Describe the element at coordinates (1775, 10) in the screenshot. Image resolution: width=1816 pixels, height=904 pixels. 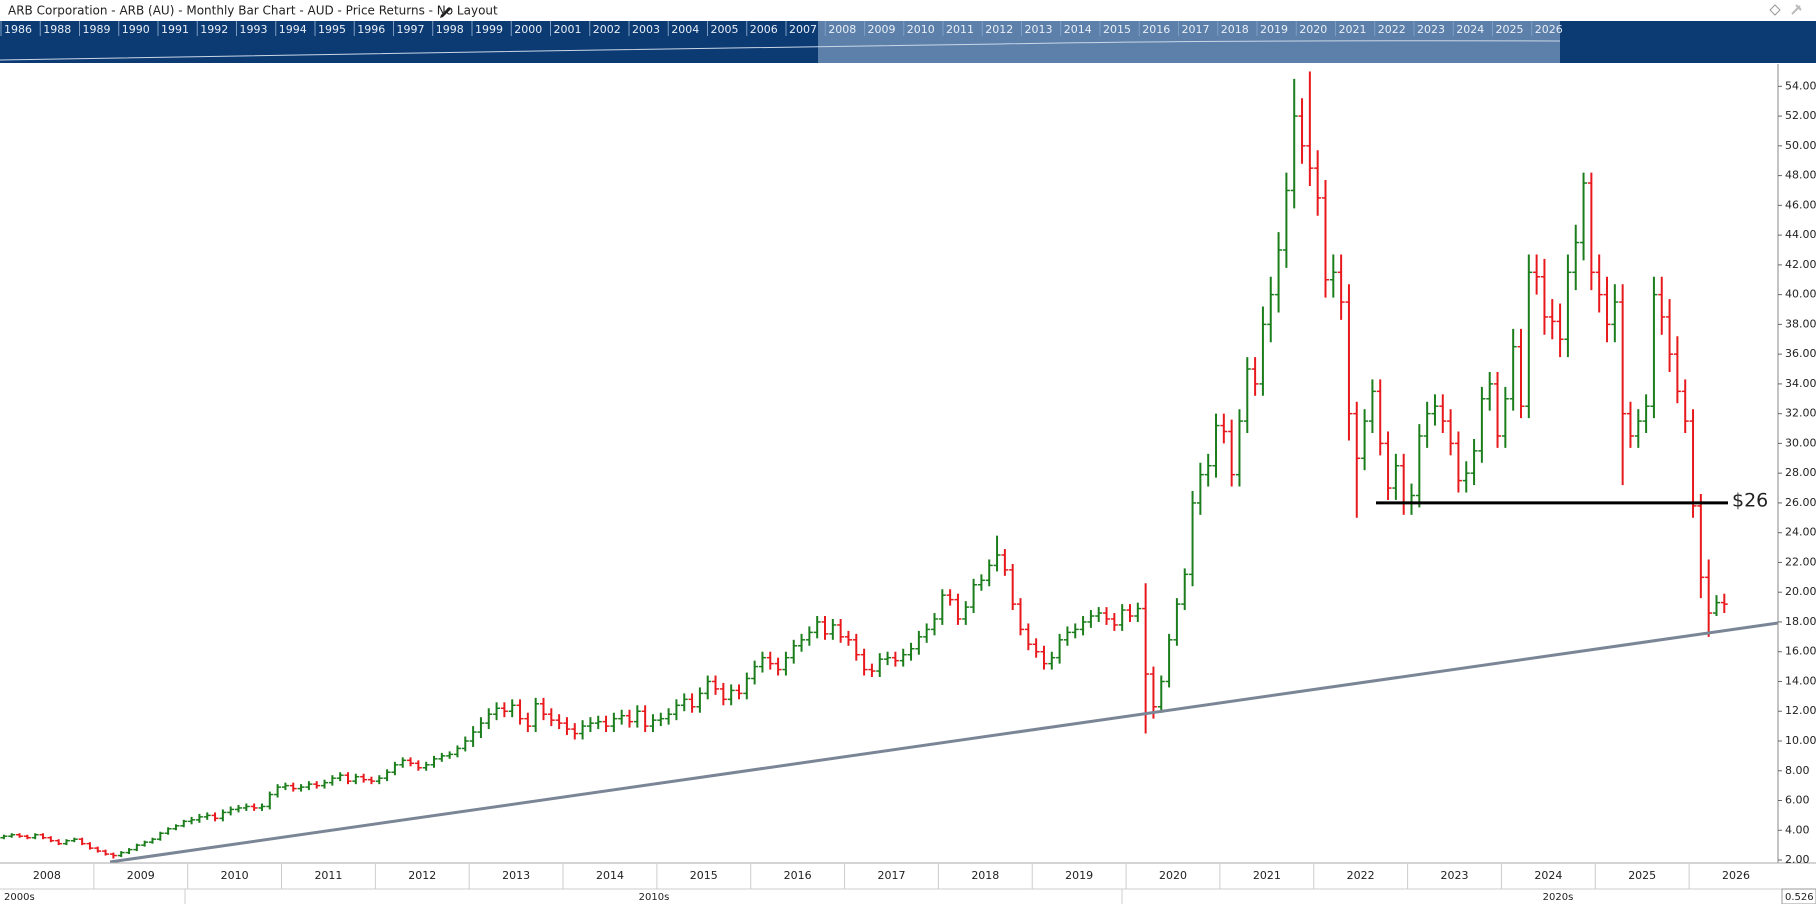
I see `diamond-icon` at that location.